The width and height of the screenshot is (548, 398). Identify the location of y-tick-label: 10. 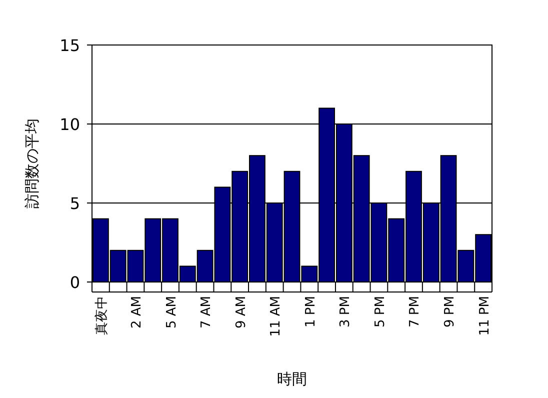
(70, 124).